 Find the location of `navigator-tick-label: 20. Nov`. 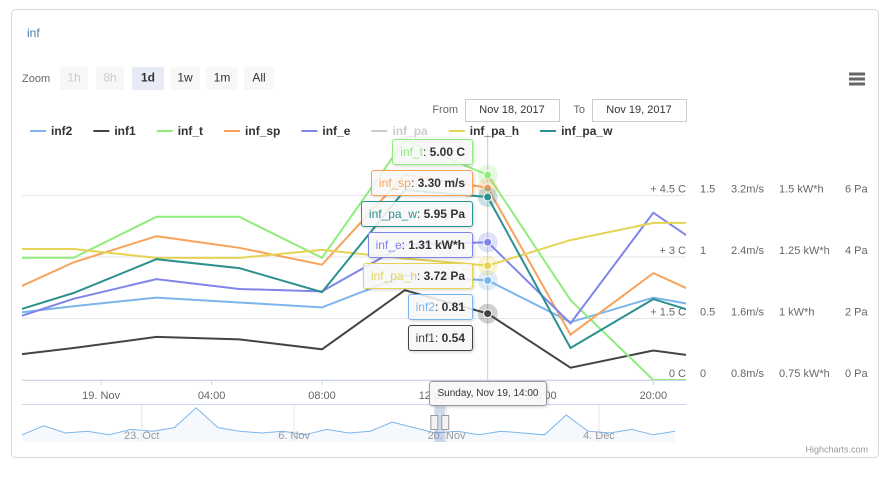

navigator-tick-label: 20. Nov is located at coordinates (447, 436).